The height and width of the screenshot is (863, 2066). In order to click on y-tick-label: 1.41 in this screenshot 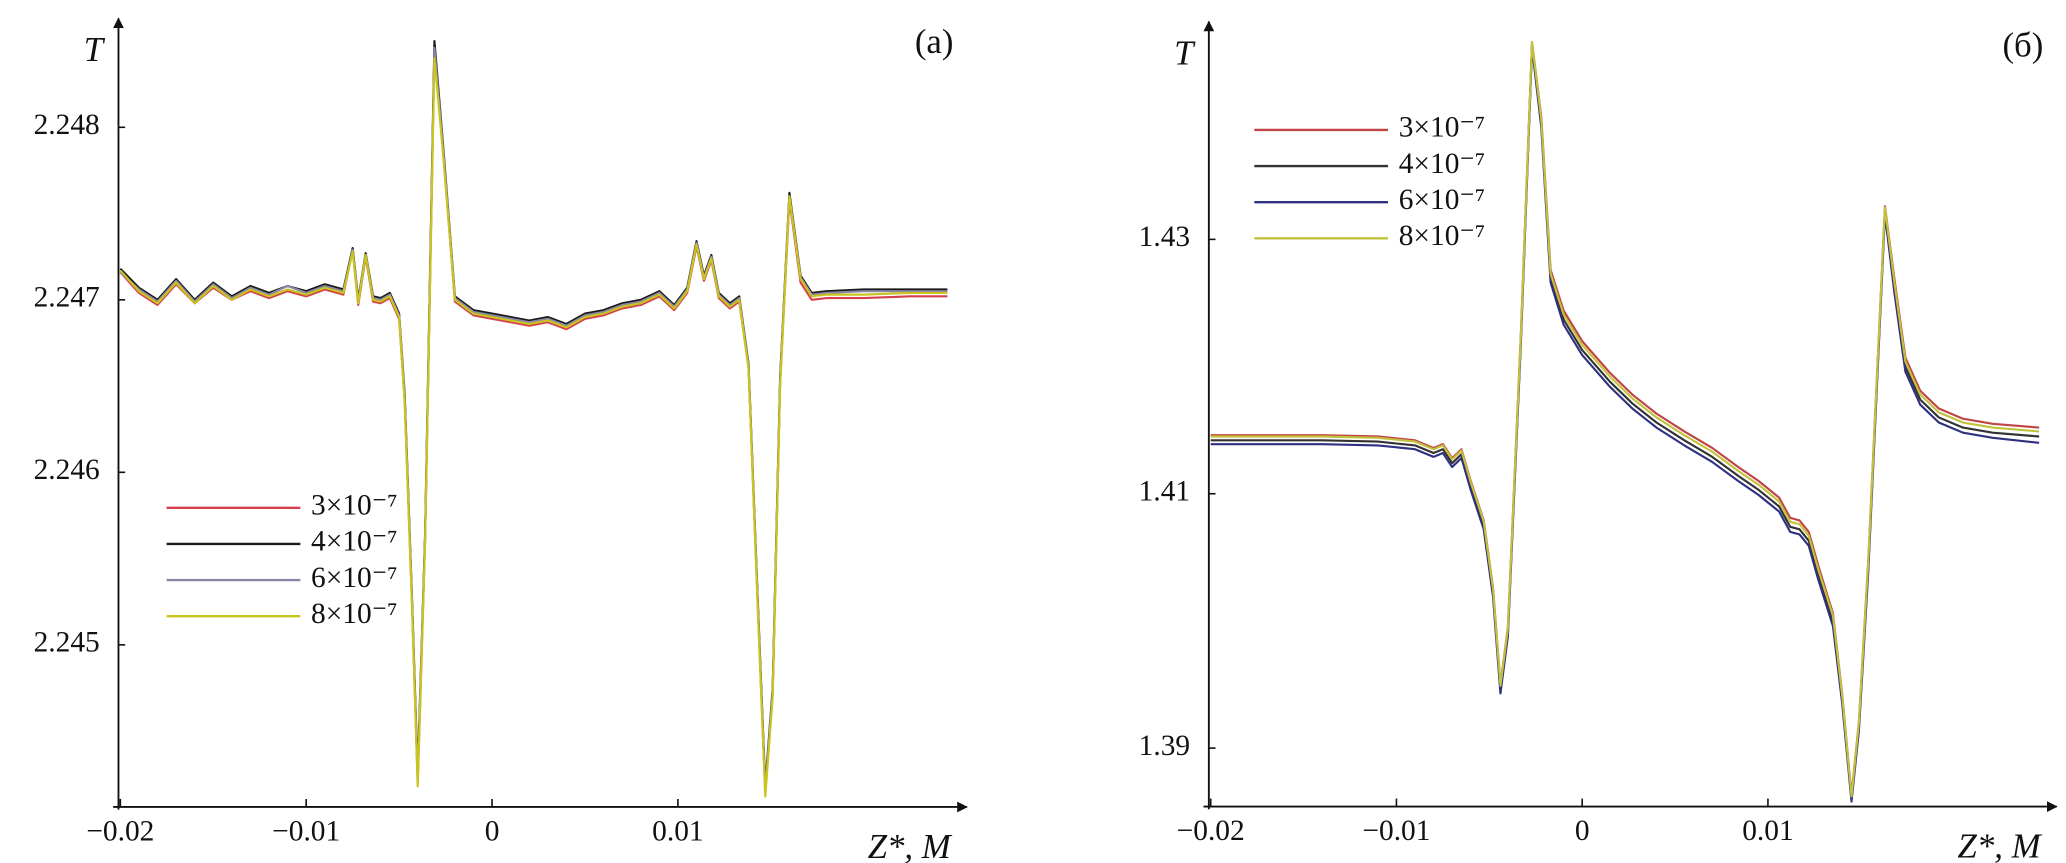, I will do `click(1164, 491)`.